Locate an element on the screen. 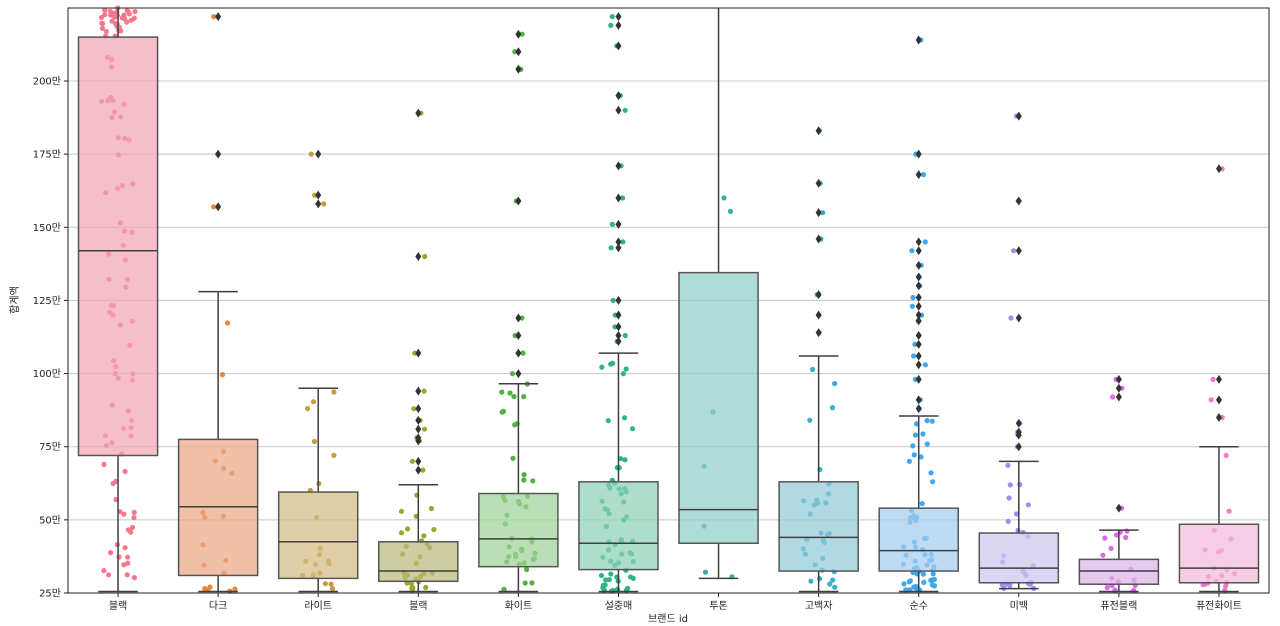 This screenshot has height=626, width=1280. x-tick-label: 라이트 is located at coordinates (318, 606).